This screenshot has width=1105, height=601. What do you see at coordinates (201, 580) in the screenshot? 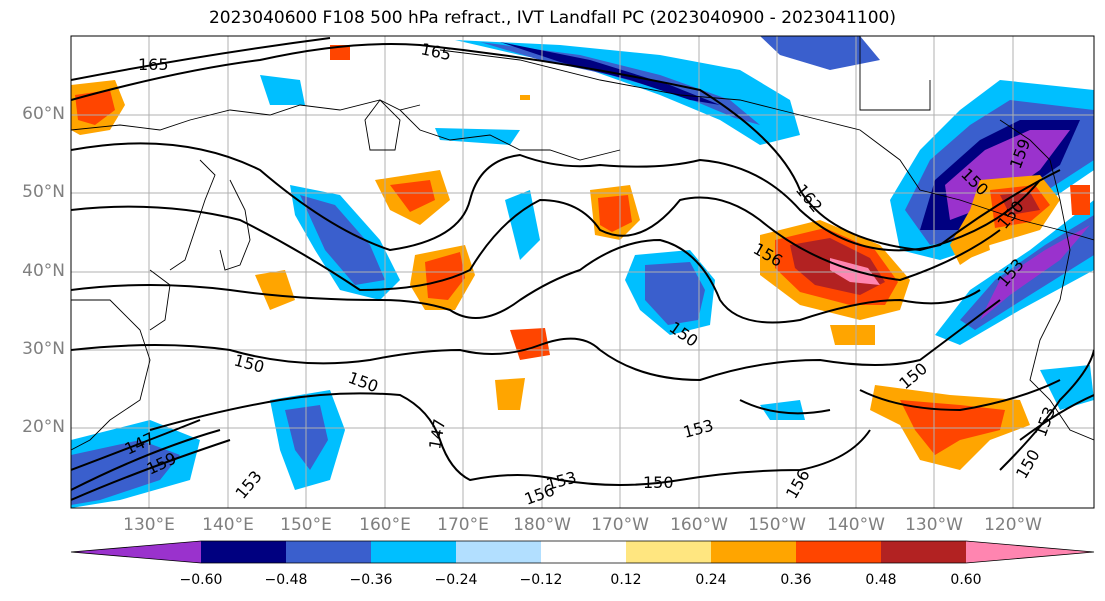
I see `colorbar-tick: −0.60` at bounding box center [201, 580].